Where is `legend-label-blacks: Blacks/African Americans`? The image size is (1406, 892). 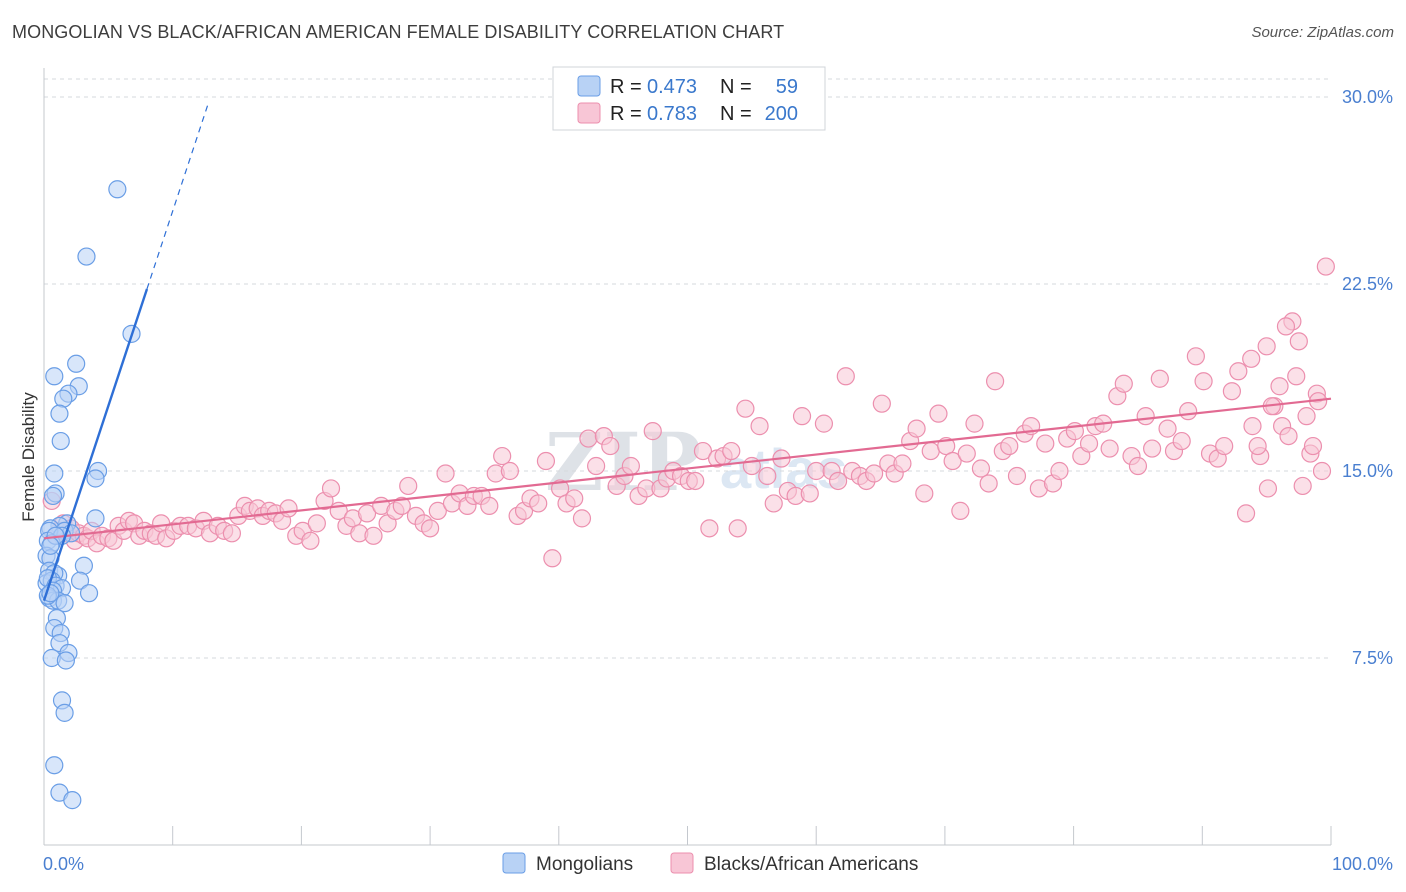 legend-label-blacks: Blacks/African Americans is located at coordinates (811, 864).